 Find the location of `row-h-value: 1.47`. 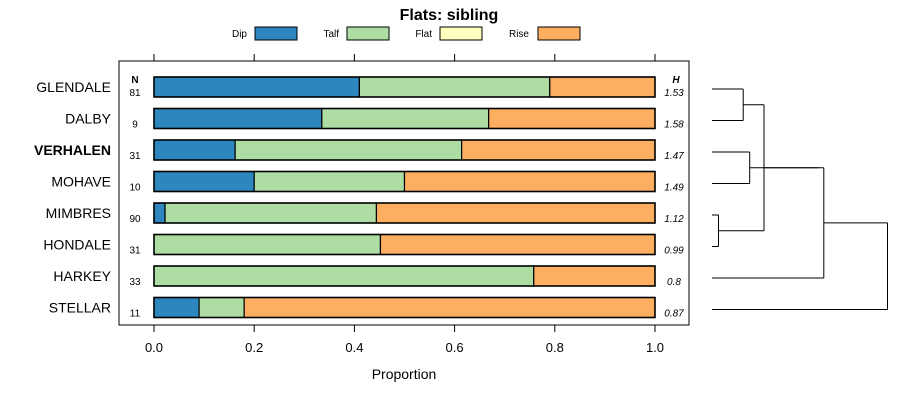

row-h-value: 1.47 is located at coordinates (674, 156).